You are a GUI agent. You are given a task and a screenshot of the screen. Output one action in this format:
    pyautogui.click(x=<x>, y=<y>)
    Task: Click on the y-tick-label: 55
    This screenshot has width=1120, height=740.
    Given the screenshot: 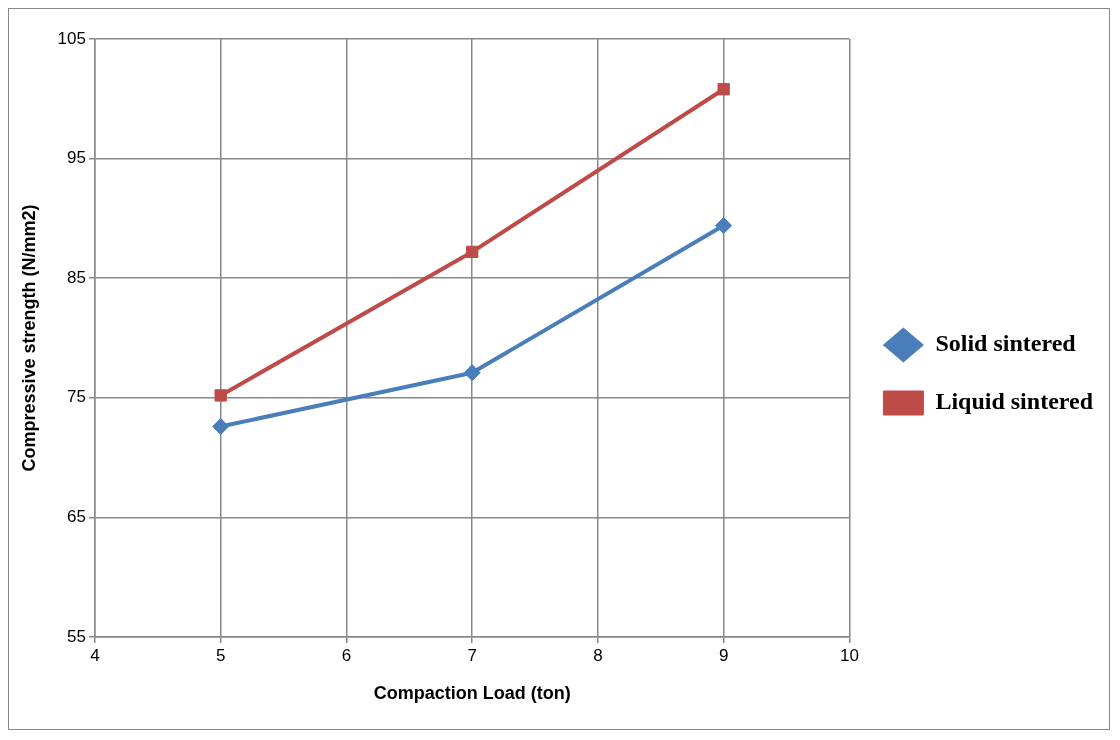 What is the action you would take?
    pyautogui.click(x=76, y=636)
    